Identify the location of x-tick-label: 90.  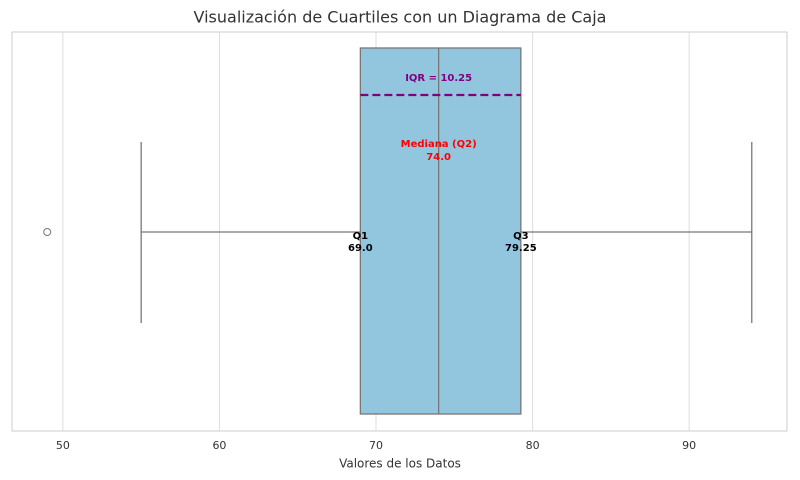
(689, 445).